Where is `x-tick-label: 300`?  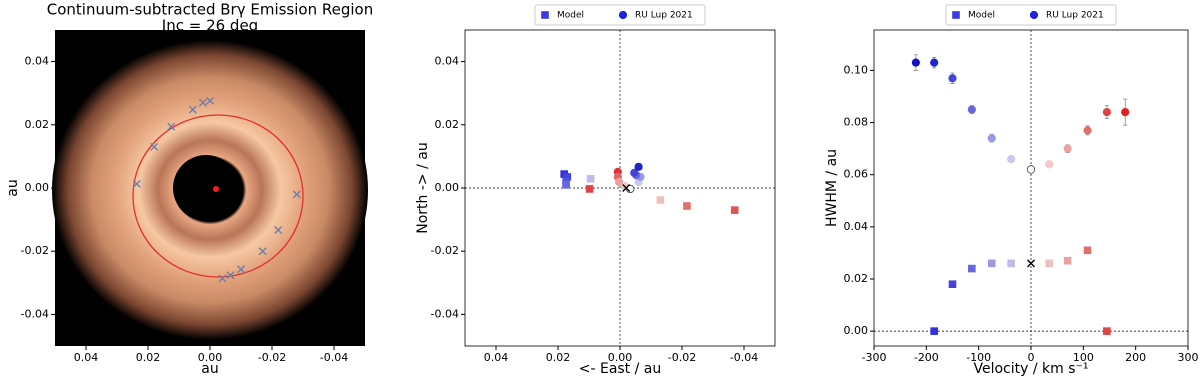
x-tick-label: 300 is located at coordinates (1188, 357).